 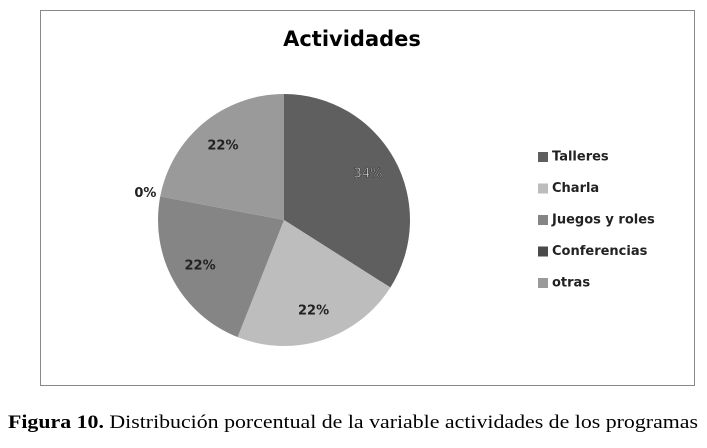 I want to click on legend-label: Conferencias, so click(x=600, y=251).